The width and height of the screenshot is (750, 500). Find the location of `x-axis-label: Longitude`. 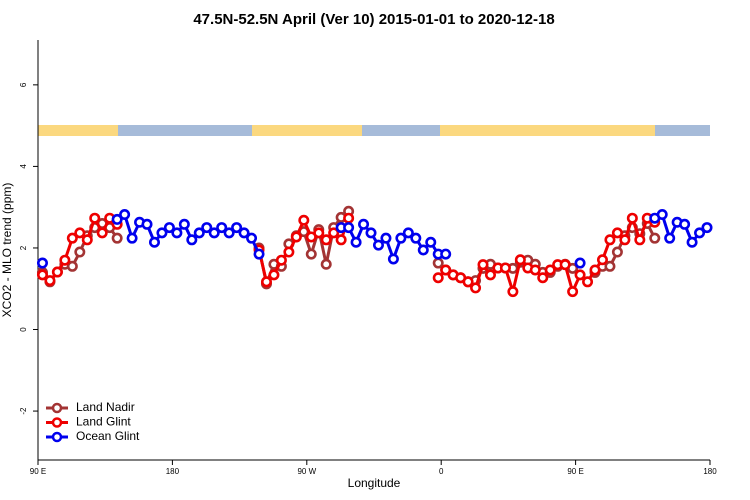

x-axis-label: Longitude is located at coordinates (374, 483).